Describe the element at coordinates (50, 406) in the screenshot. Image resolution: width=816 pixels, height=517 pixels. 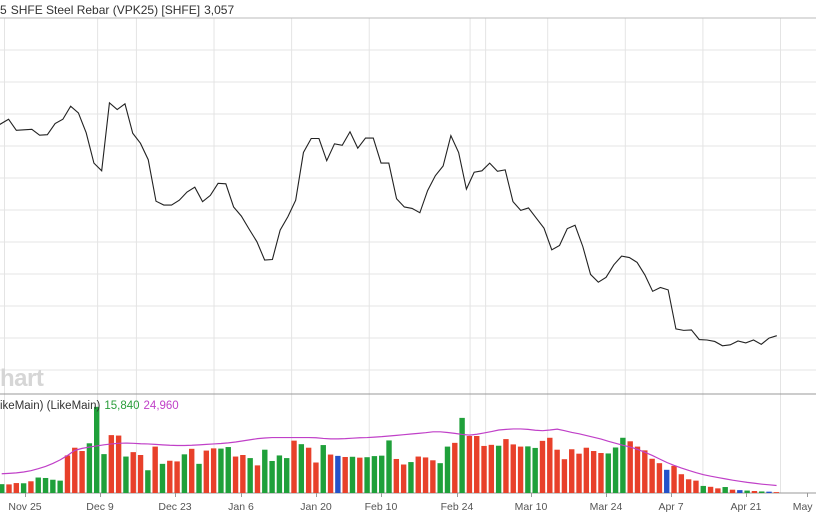
I see `volume-study-label: ikeMain) (LikeMain)` at that location.